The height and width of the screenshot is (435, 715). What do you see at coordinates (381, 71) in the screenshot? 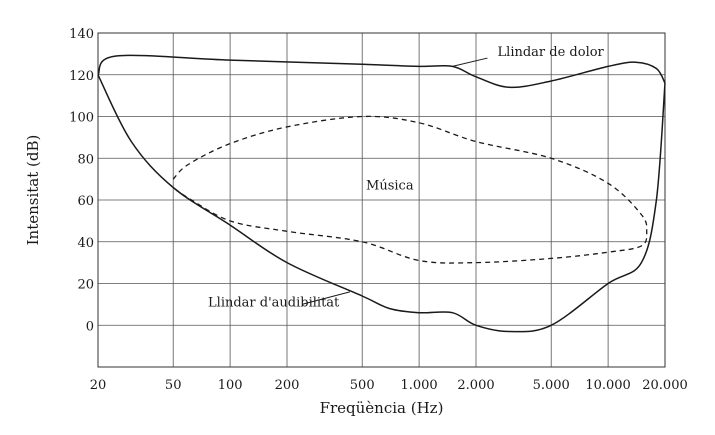
I see `pain-threshold-curve` at bounding box center [381, 71].